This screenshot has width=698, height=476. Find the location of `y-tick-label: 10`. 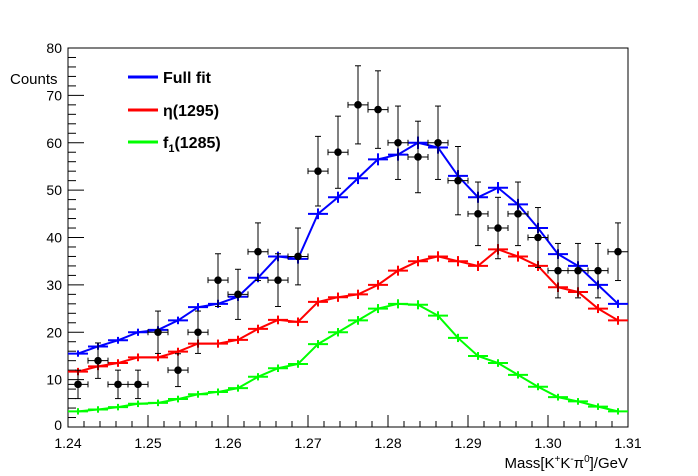

y-tick-label: 10 is located at coordinates (54, 380).